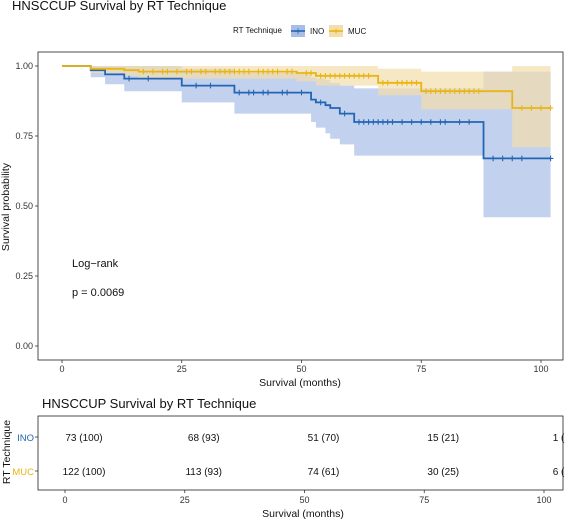 The height and width of the screenshot is (521, 565). I want to click on y-tick-label: 0.75, so click(24, 136).